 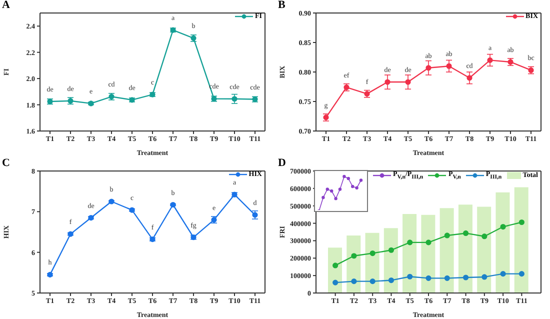 What do you see at coordinates (282, 5) in the screenshot?
I see `chart-title: B` at bounding box center [282, 5].